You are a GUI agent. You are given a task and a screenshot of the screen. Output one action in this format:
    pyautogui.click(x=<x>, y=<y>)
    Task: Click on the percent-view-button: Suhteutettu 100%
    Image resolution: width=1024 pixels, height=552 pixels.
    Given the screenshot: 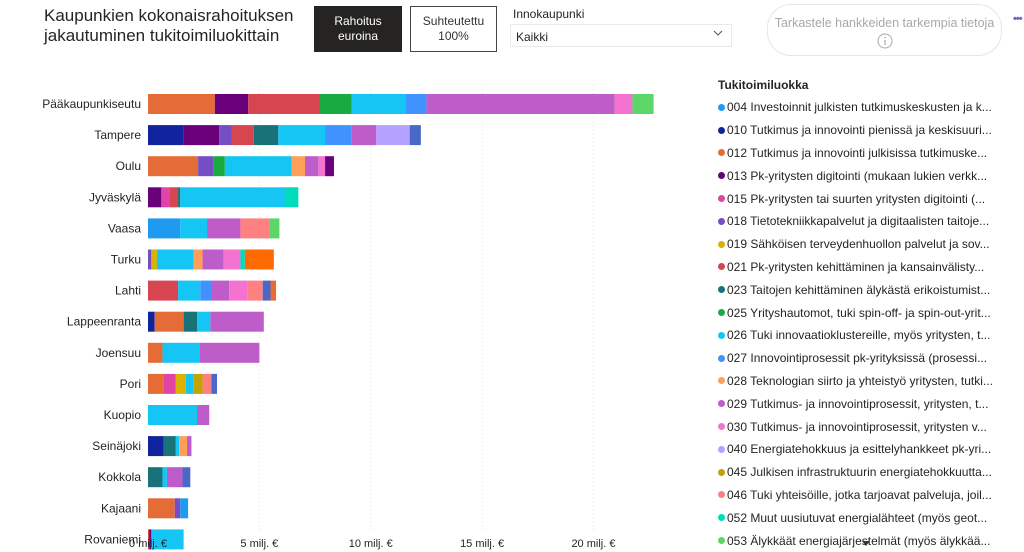 What is the action you would take?
    pyautogui.click(x=453, y=29)
    